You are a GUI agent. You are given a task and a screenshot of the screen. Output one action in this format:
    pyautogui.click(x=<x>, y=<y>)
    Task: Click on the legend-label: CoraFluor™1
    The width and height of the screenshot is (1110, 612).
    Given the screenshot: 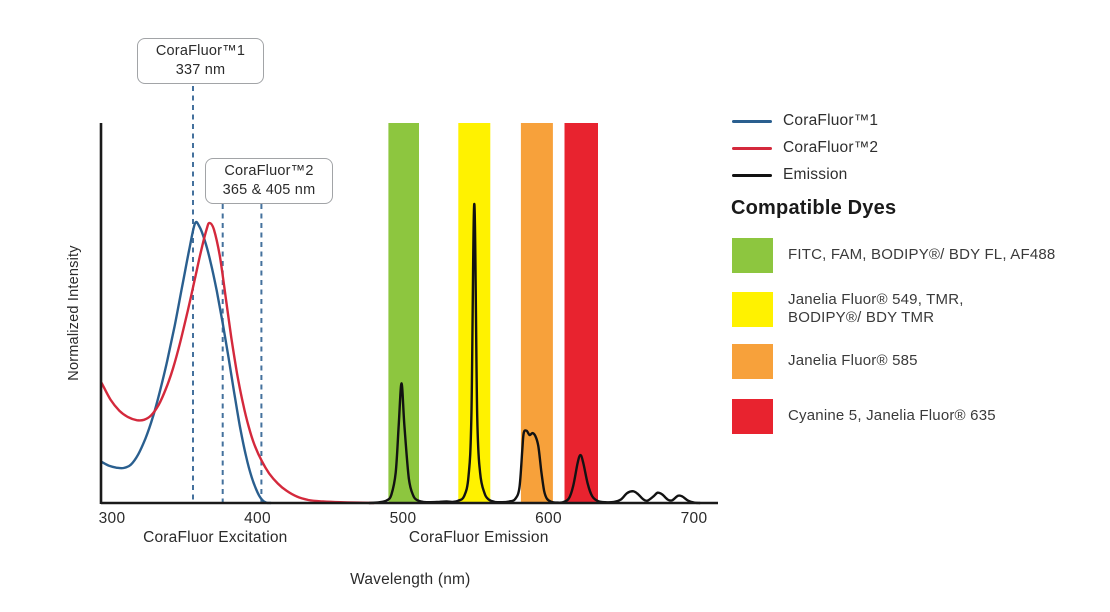 What is the action you would take?
    pyautogui.click(x=831, y=120)
    